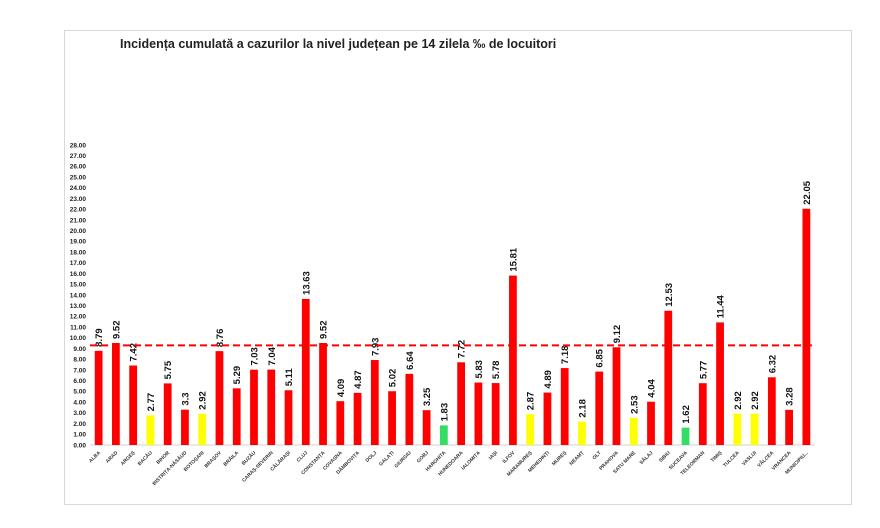 This screenshot has width=880, height=528. Describe the element at coordinates (78, 274) in the screenshot. I see `y-tick-label: 16.00` at that location.